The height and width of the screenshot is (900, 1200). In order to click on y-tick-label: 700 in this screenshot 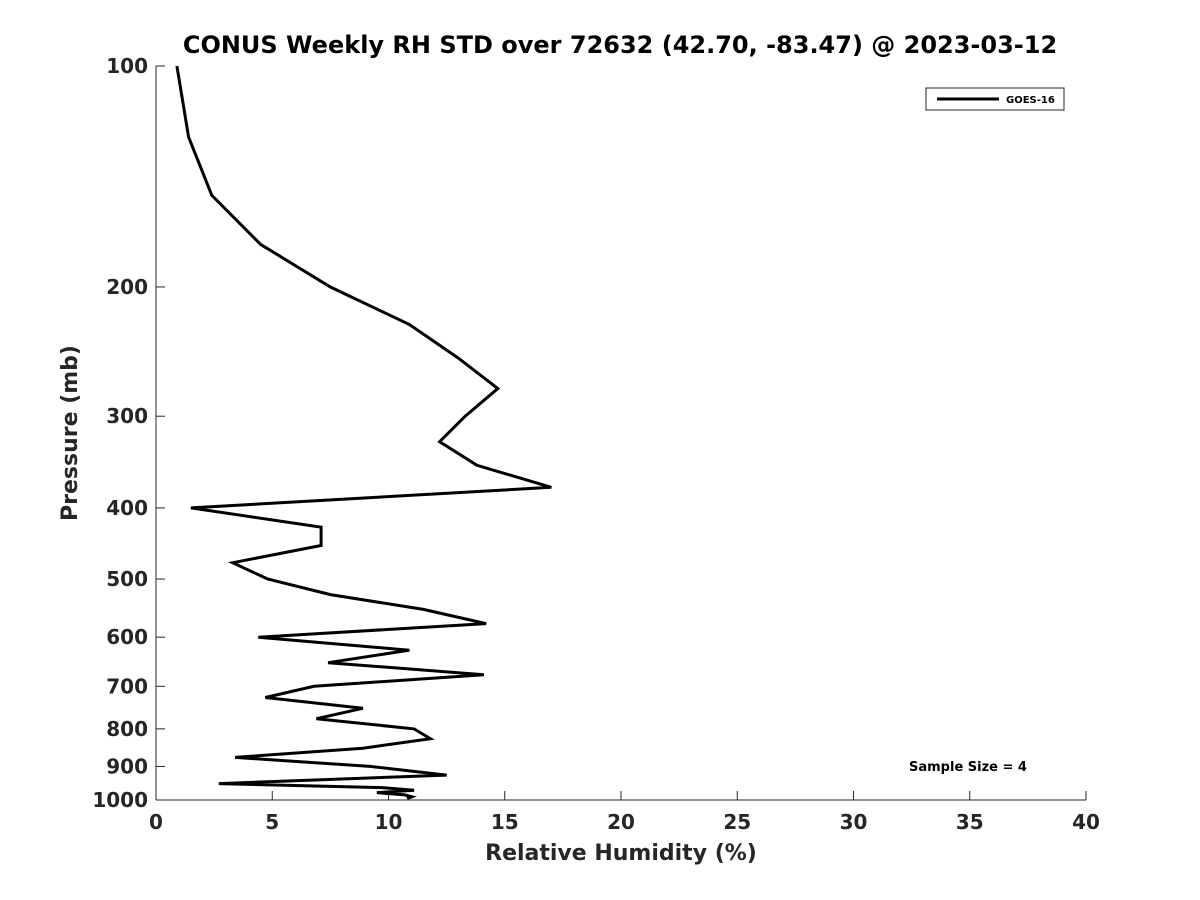, I will do `click(127, 686)`.